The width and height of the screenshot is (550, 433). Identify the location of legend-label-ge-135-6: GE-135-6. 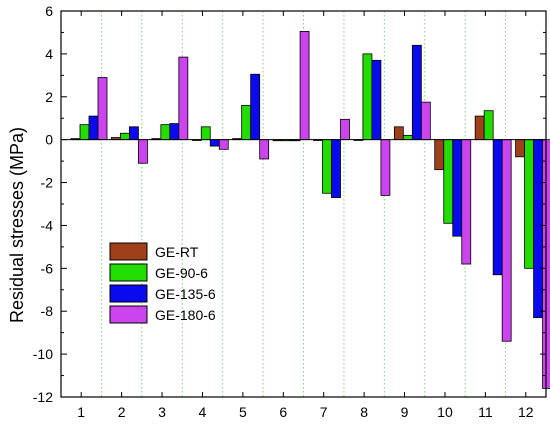
(185, 294).